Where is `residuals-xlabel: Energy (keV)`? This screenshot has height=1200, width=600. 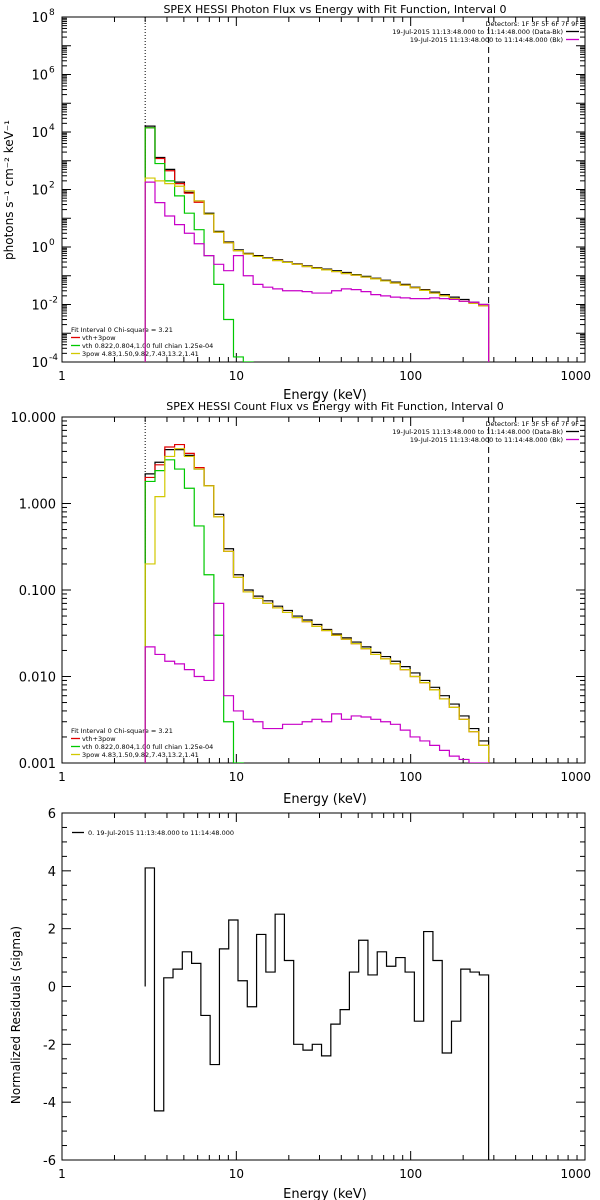 residuals-xlabel: Energy (keV) is located at coordinates (325, 1193).